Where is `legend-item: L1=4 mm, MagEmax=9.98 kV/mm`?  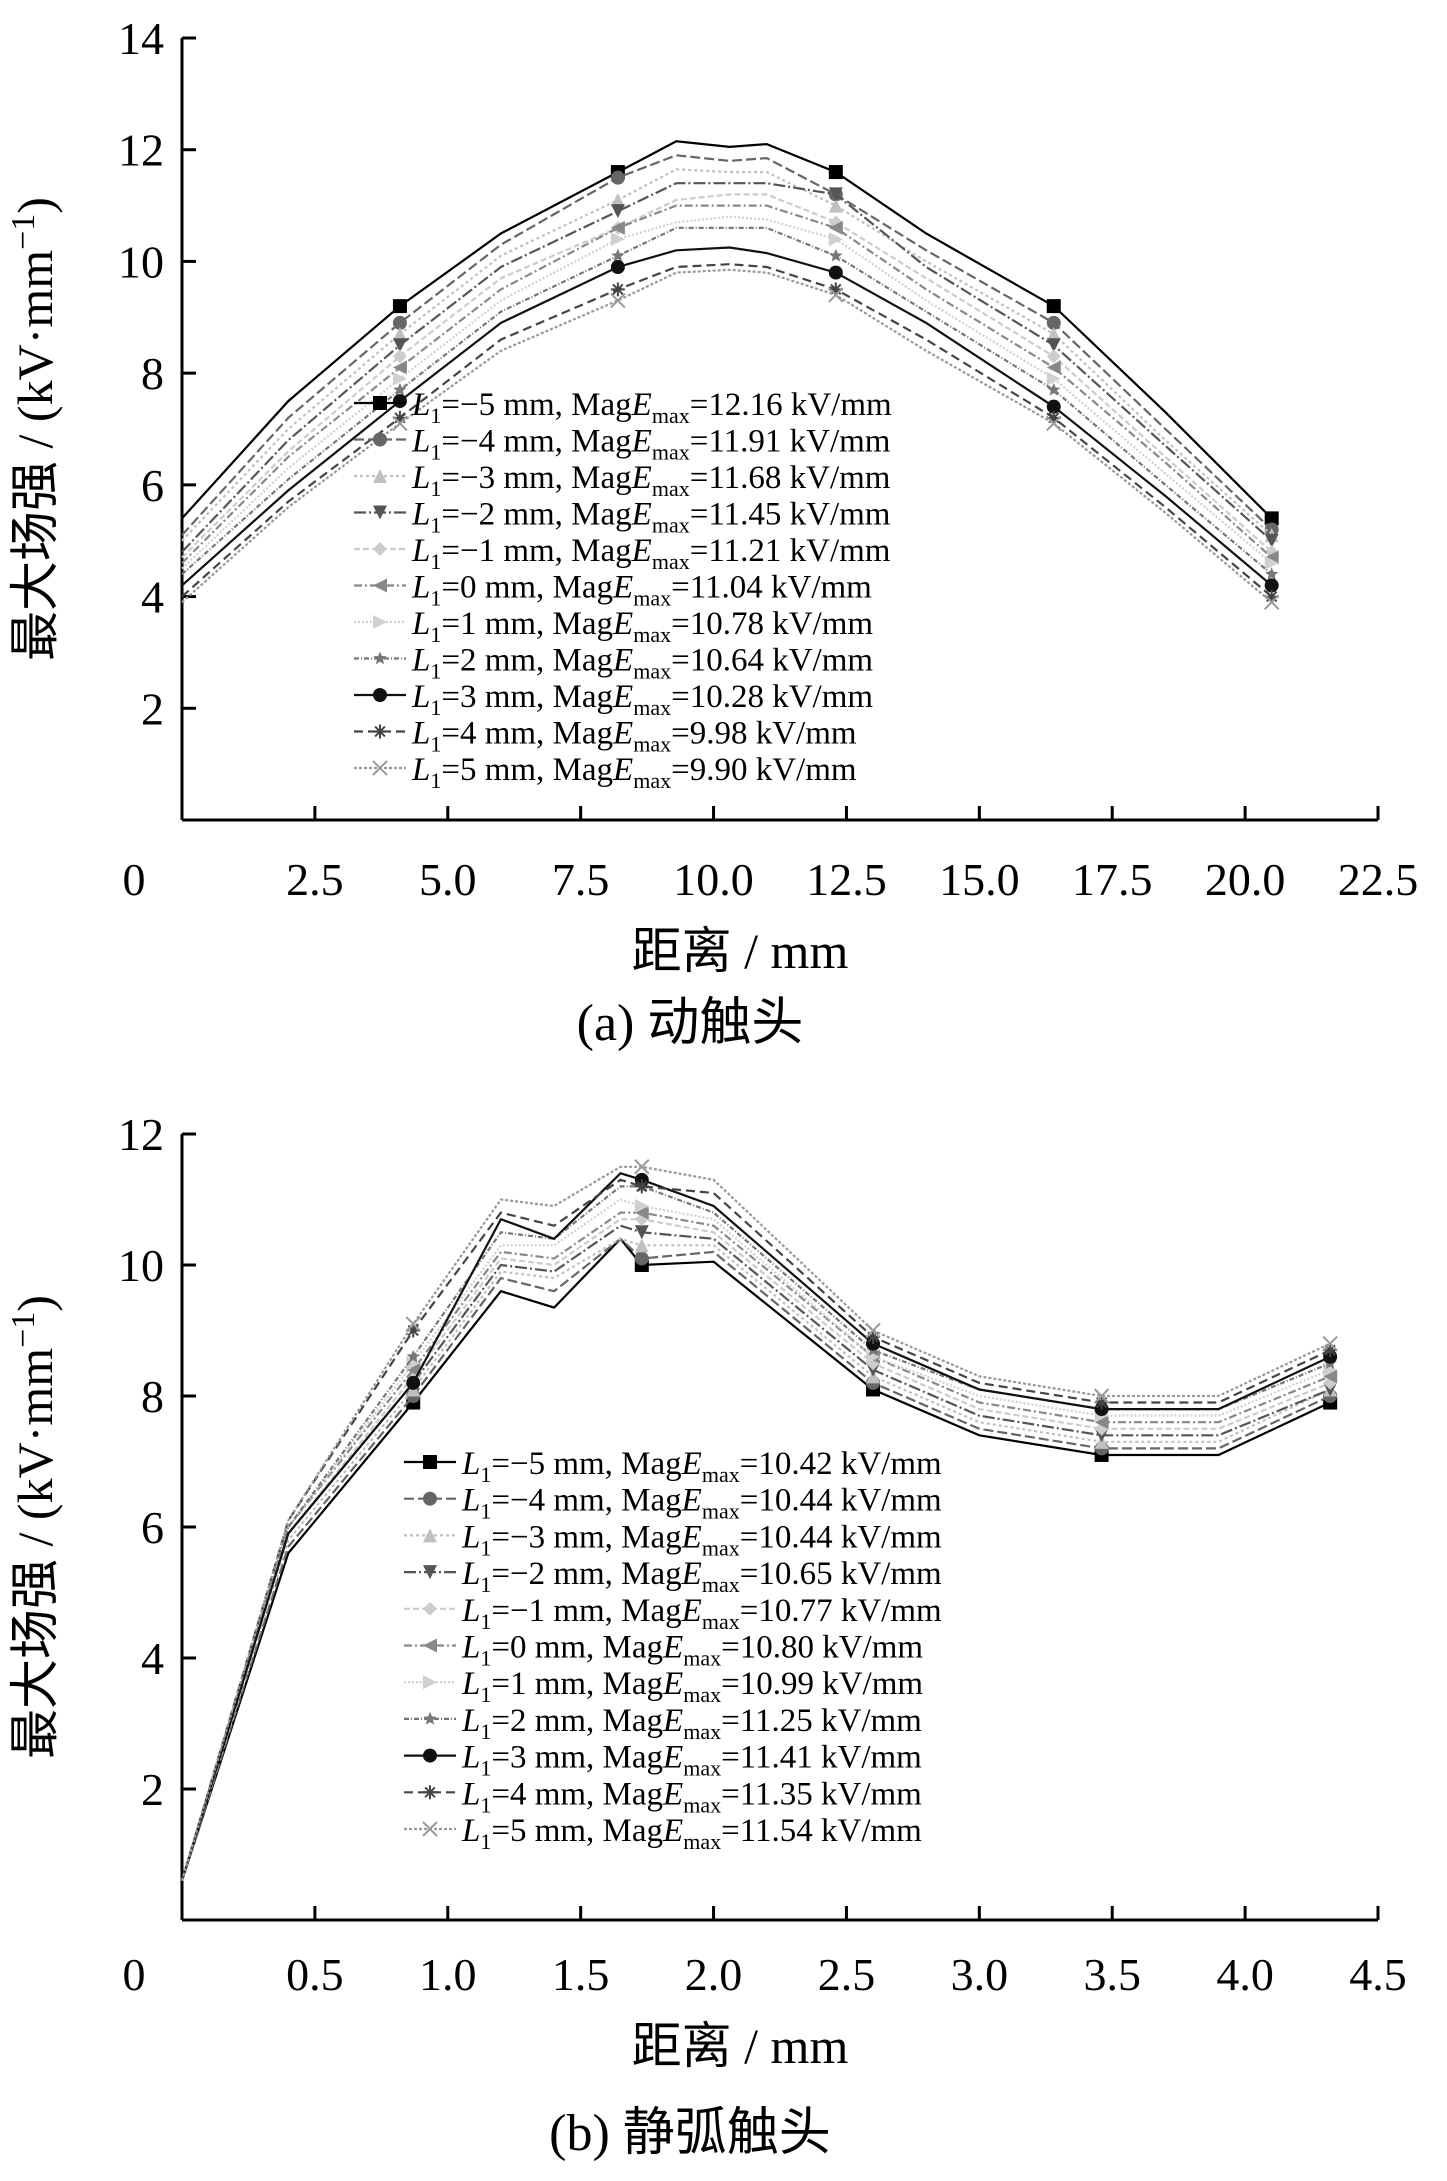 legend-item: L1=4 mm, MagEmax=9.98 kV/mm is located at coordinates (605, 736).